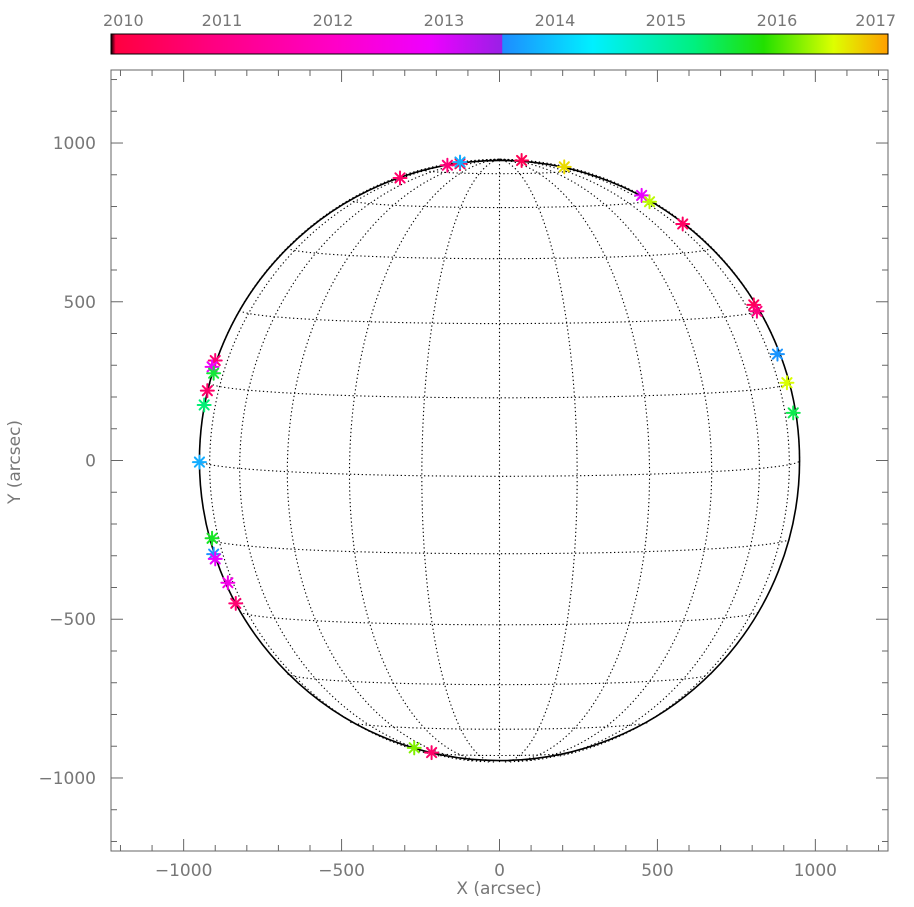 This screenshot has width=914, height=907. I want to click on x-tick-label: 0, so click(499, 871).